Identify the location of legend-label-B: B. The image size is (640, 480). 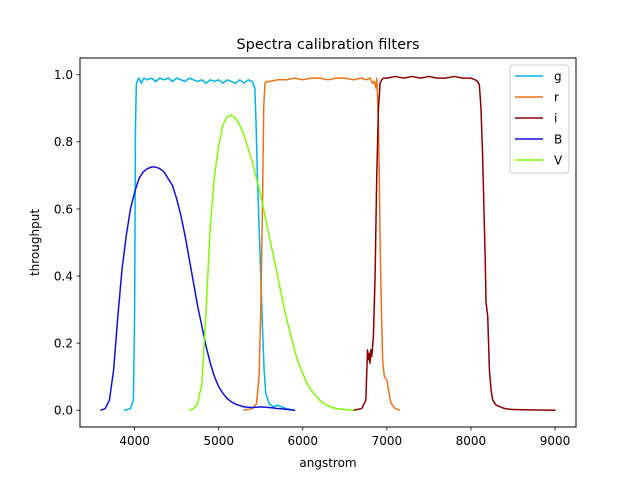
(558, 139).